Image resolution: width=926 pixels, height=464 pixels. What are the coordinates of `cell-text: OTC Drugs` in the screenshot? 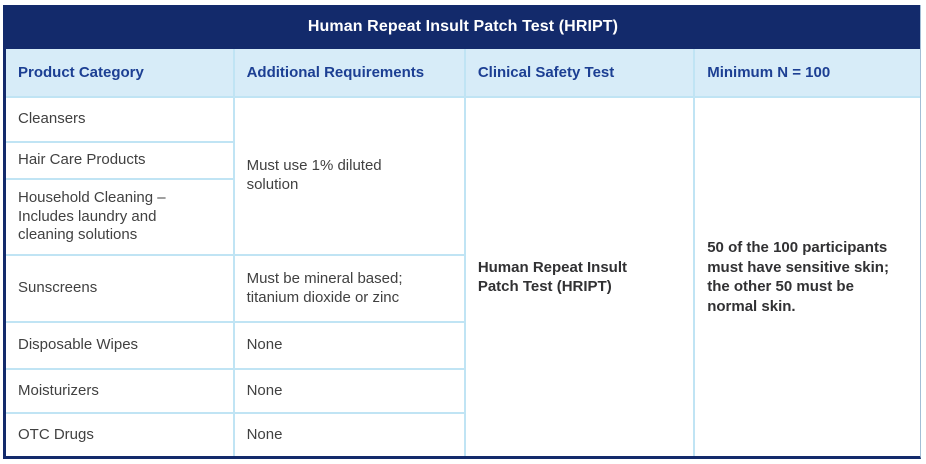 It's located at (56, 434).